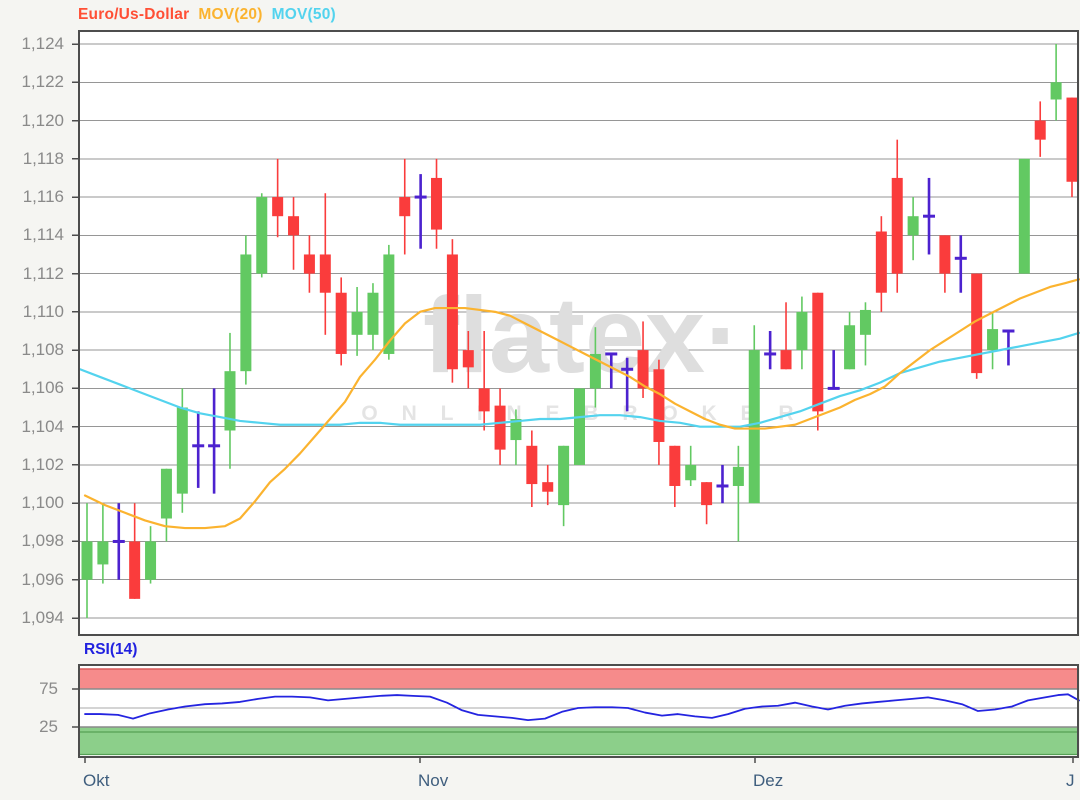 This screenshot has height=800, width=1080. What do you see at coordinates (42, 464) in the screenshot?
I see `price-tick-label: 1,102` at bounding box center [42, 464].